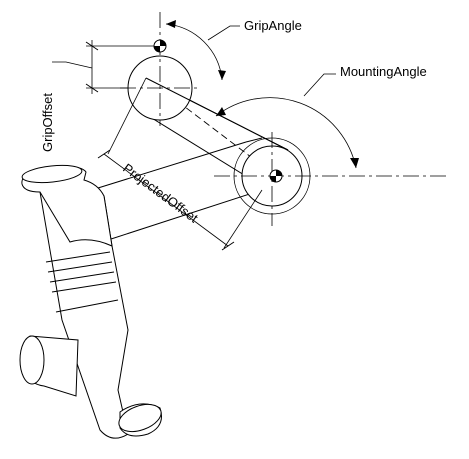 The image size is (469, 459). What do you see at coordinates (221, 111) in the screenshot?
I see `mounting-angle-arrow-start` at bounding box center [221, 111].